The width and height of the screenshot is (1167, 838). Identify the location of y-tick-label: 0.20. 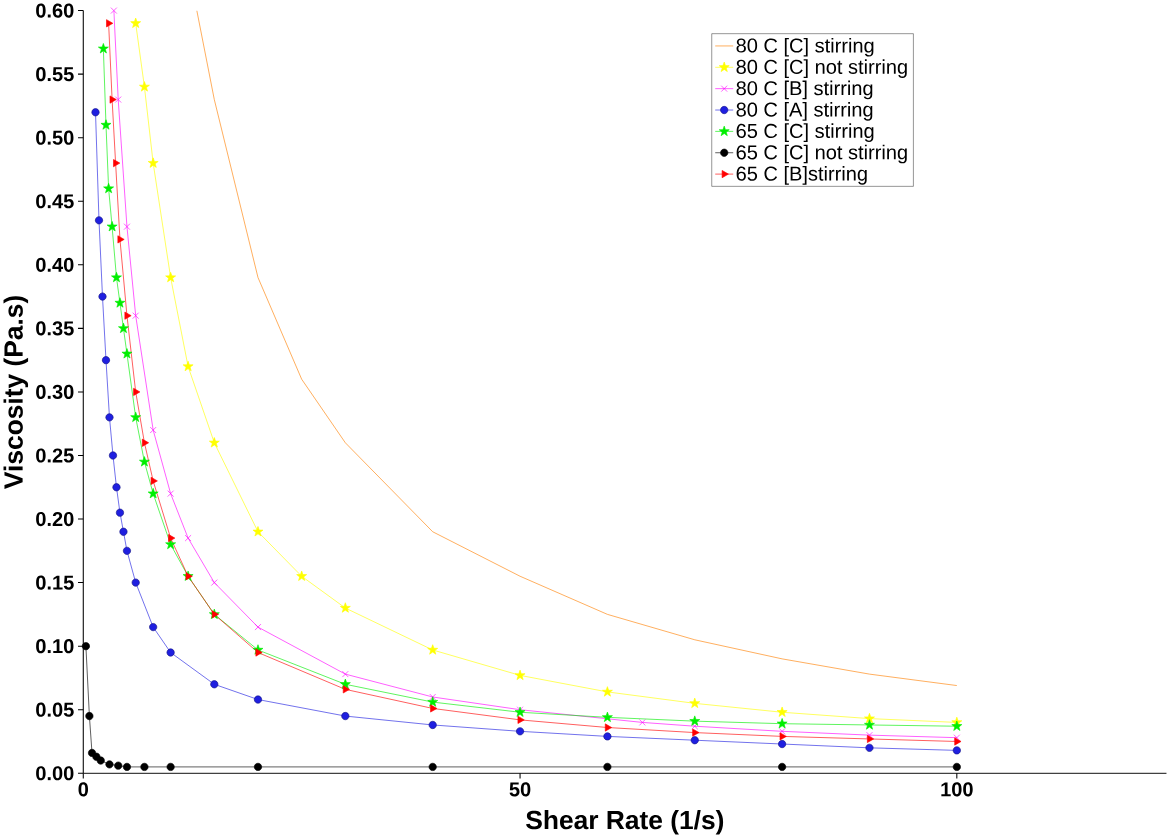
(55, 519).